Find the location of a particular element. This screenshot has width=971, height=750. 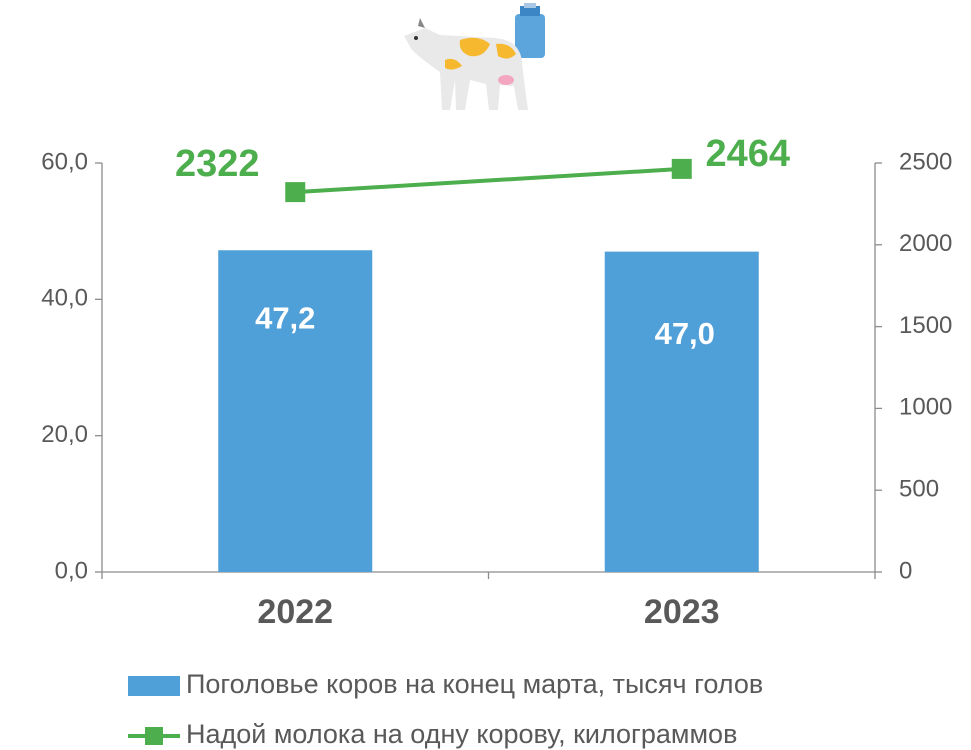

x-tick-label: 2022 is located at coordinates (295, 612).